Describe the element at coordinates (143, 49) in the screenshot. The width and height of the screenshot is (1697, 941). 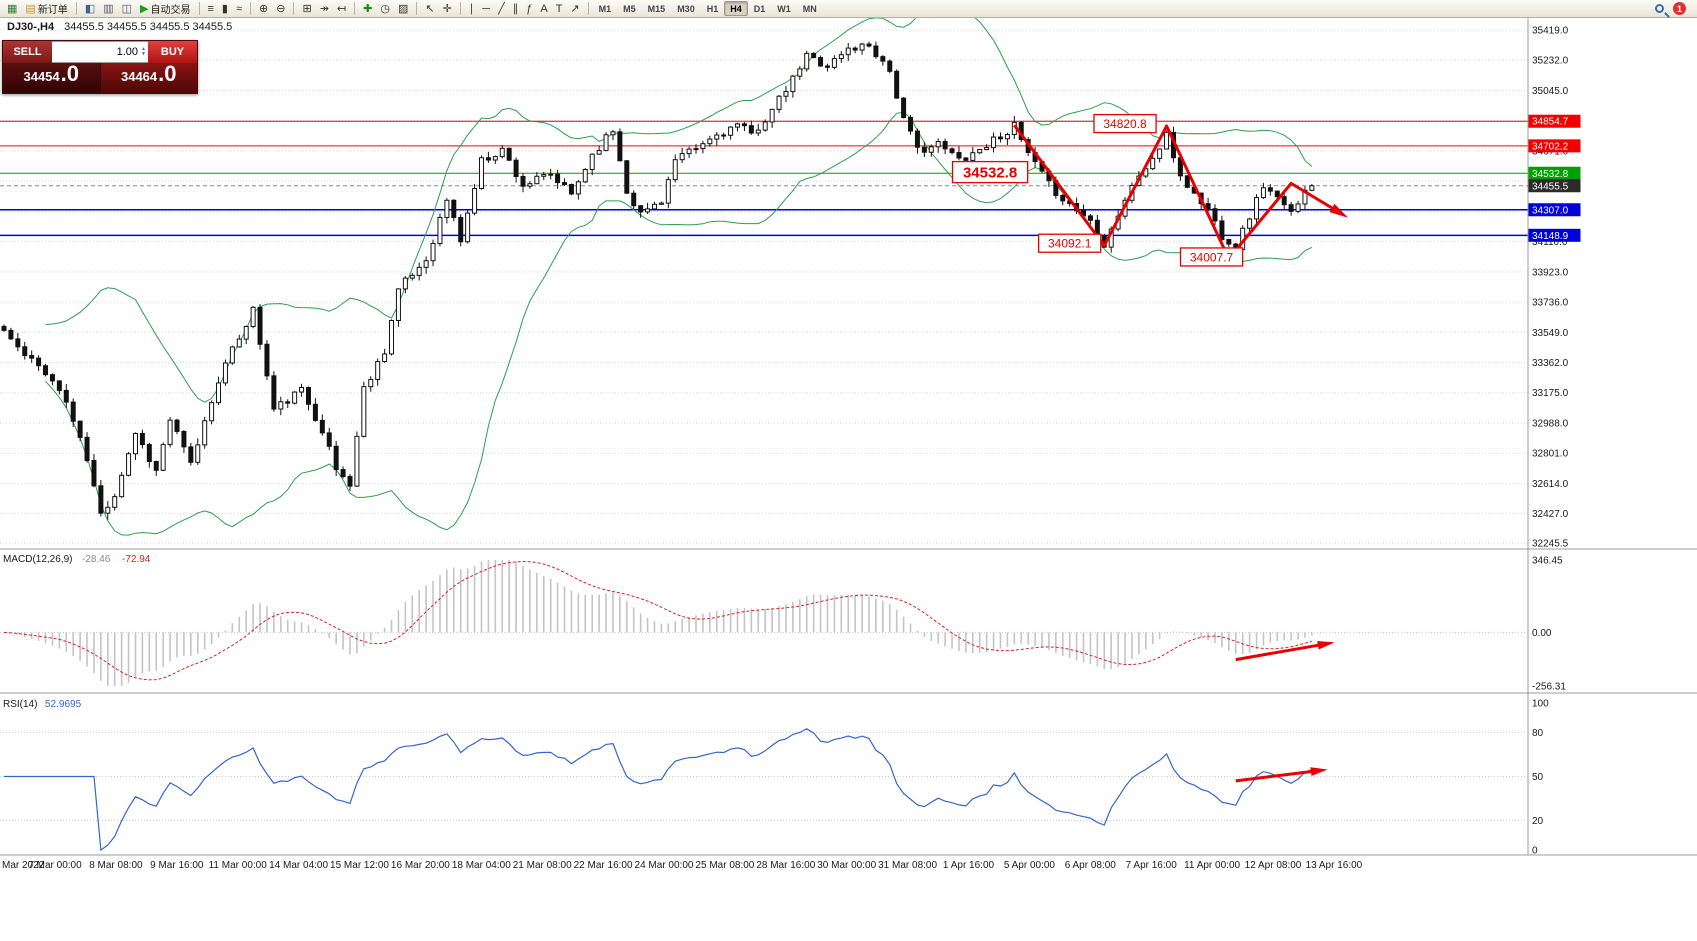
I see `volume-up-icon: ▲` at that location.